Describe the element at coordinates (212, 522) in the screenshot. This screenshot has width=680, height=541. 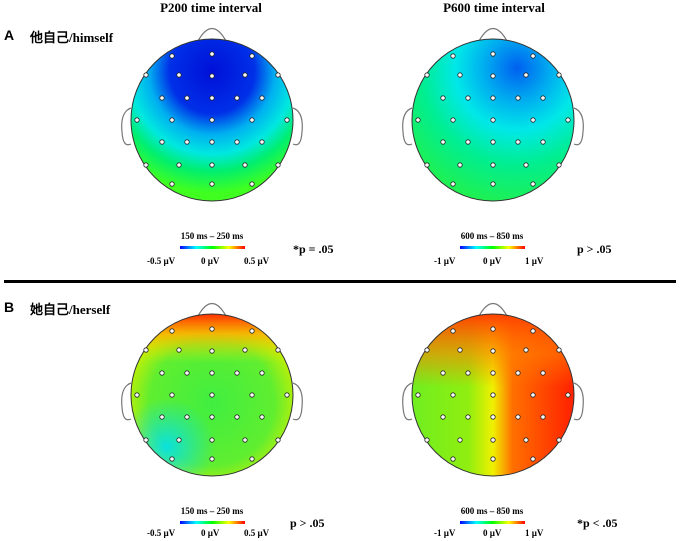
I see `colorbar-b-p200` at that location.